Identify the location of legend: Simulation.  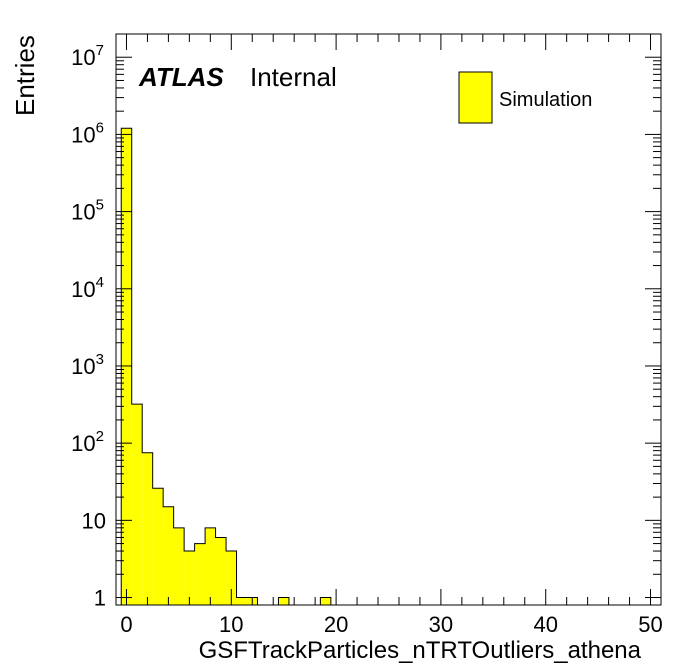
(525, 97).